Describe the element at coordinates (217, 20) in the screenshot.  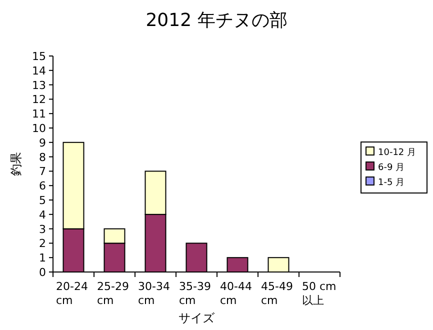
I see `chart-title: 2012 年チヌの部` at that location.